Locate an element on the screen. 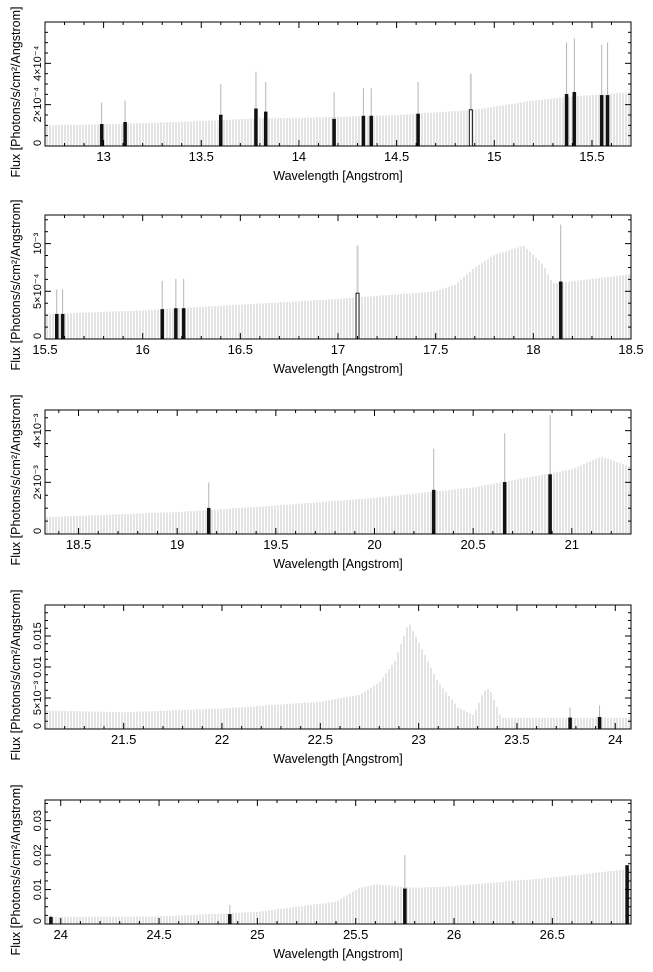 The height and width of the screenshot is (972, 653). x-tick-label: 25.5 is located at coordinates (355, 934).